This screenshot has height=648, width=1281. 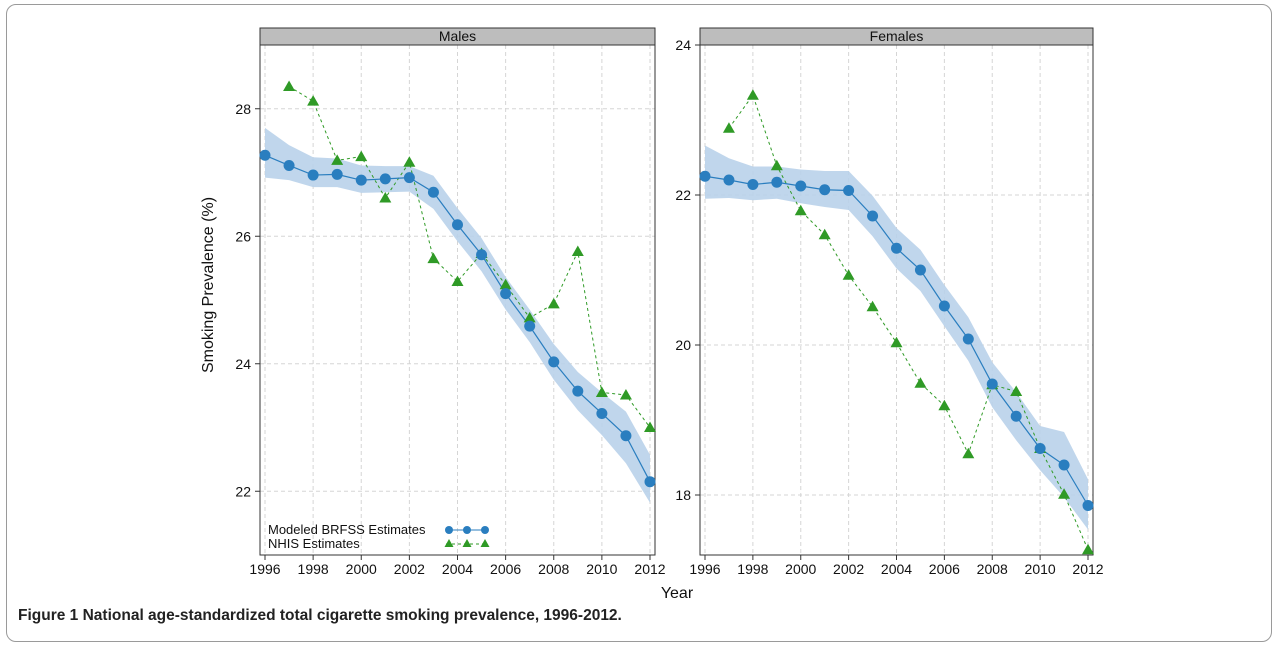 What do you see at coordinates (48, 615) in the screenshot?
I see `caption-label: Figure 1` at bounding box center [48, 615].